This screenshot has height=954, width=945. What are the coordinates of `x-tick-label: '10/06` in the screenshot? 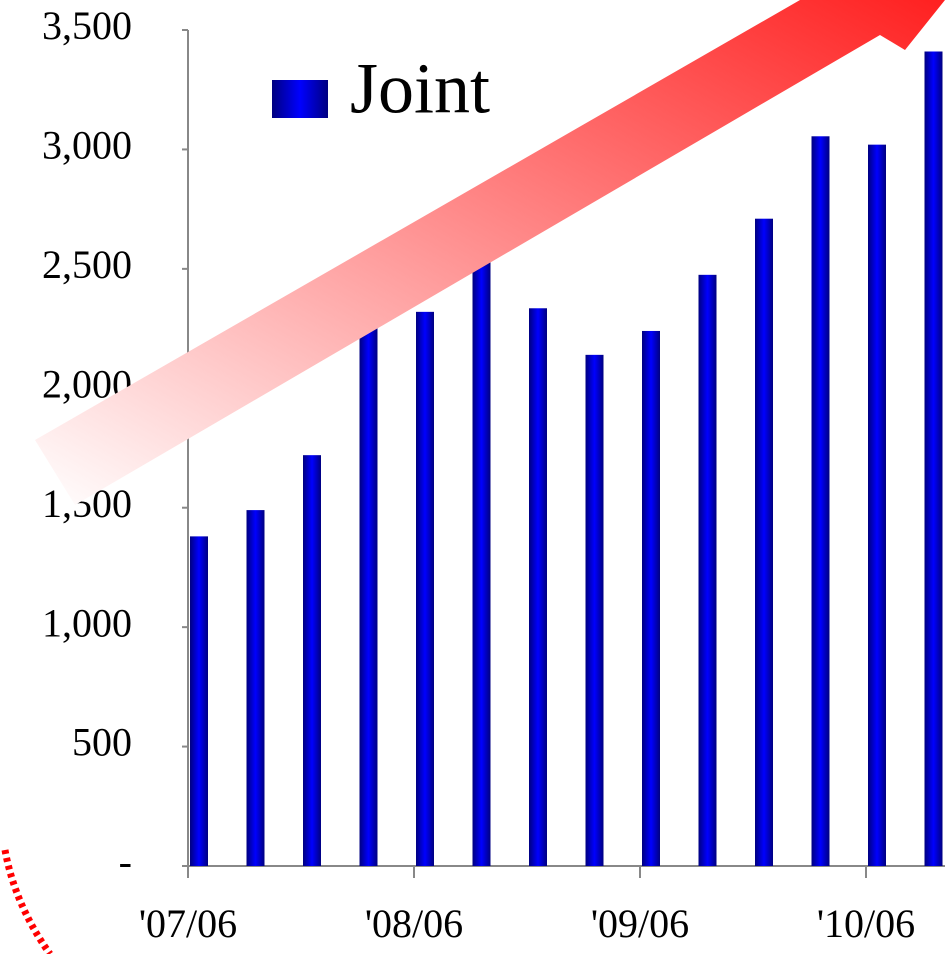 It's located at (866, 923).